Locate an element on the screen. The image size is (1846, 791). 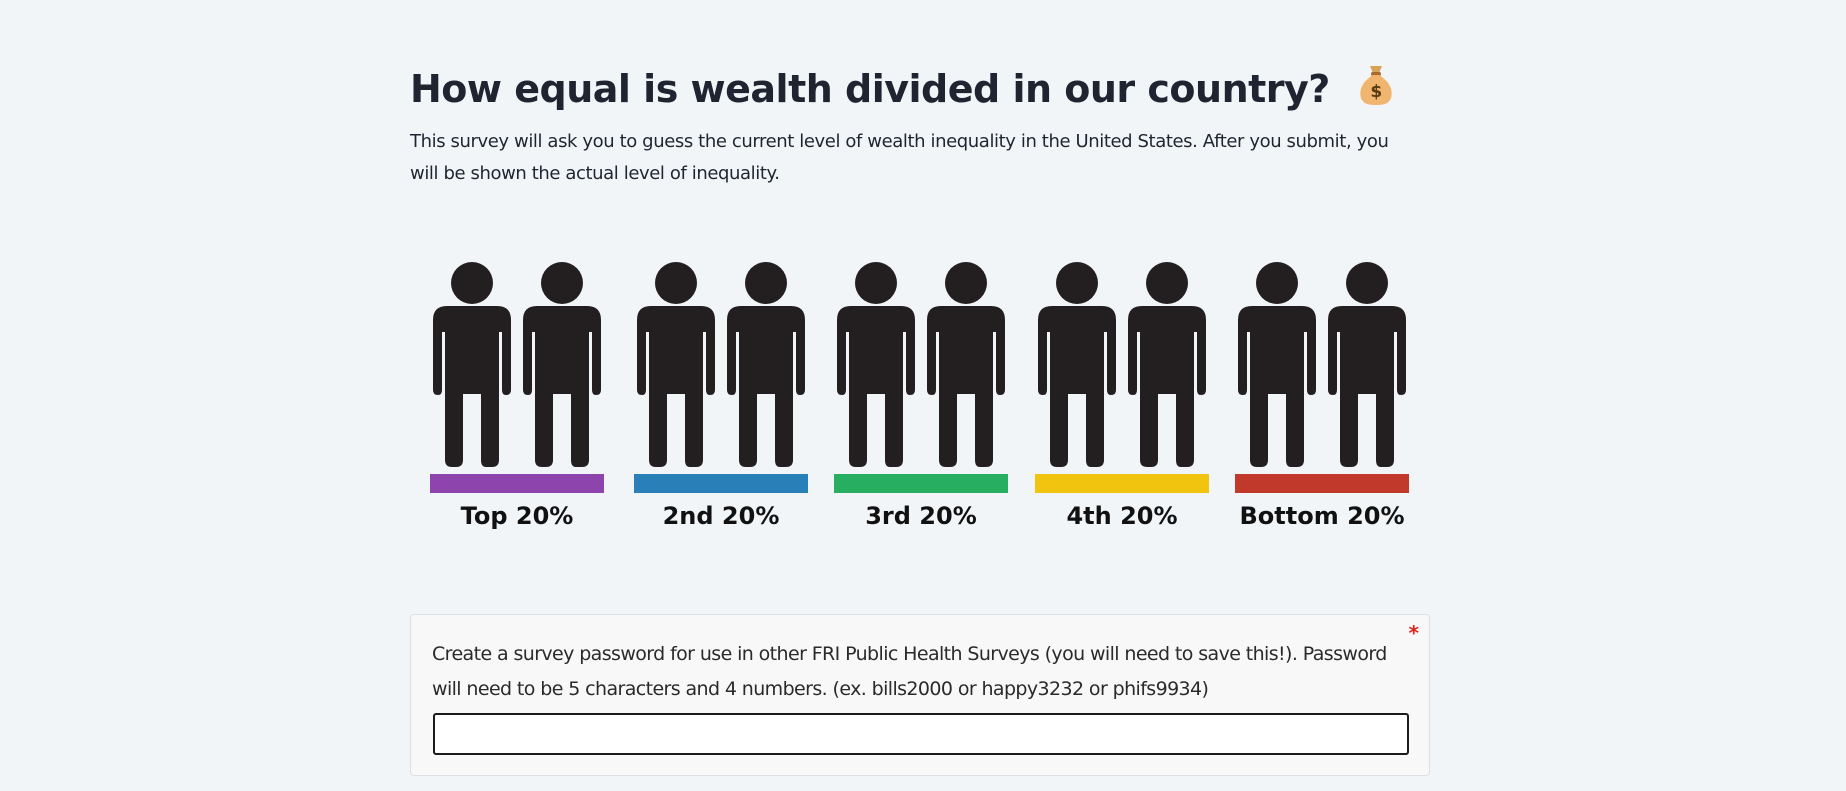
quintile-label: 2nd 20% is located at coordinates (721, 516).